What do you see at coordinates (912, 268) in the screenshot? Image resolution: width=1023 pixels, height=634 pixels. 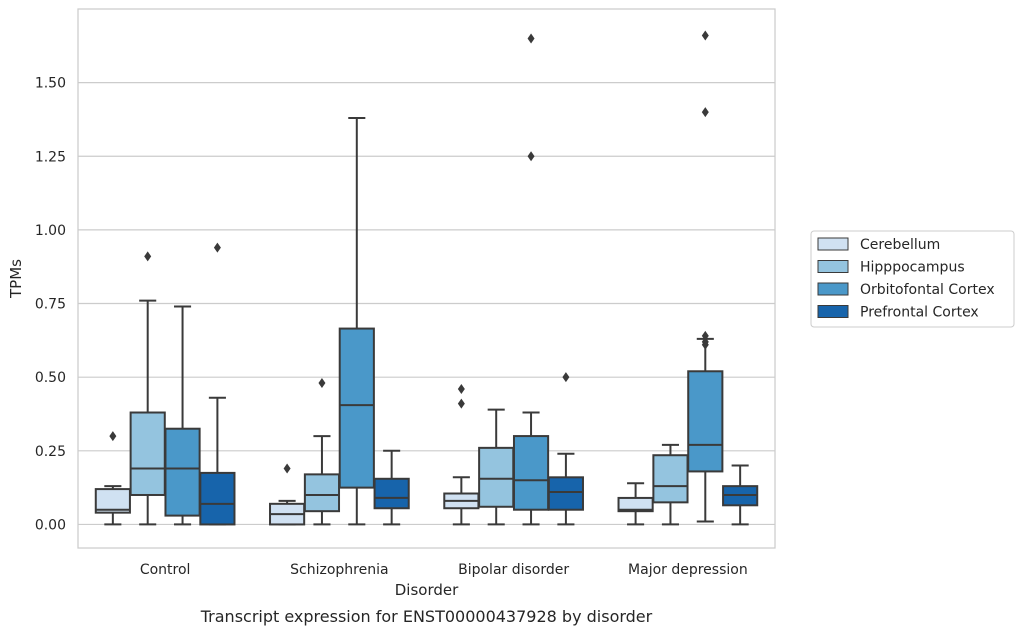 I see `legend-label: Hipppocampus` at bounding box center [912, 268].